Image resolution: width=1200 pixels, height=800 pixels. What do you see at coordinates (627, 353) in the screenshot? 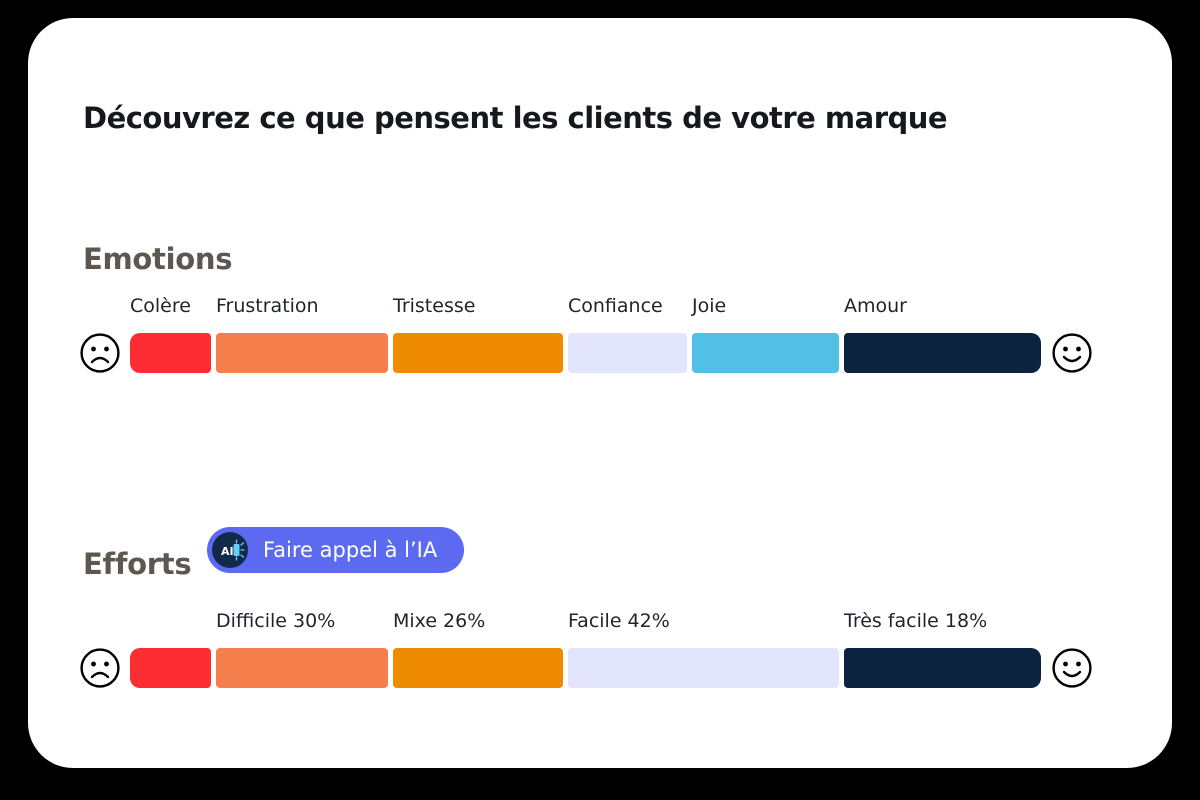
I see `emotions-segment-confiance` at bounding box center [627, 353].